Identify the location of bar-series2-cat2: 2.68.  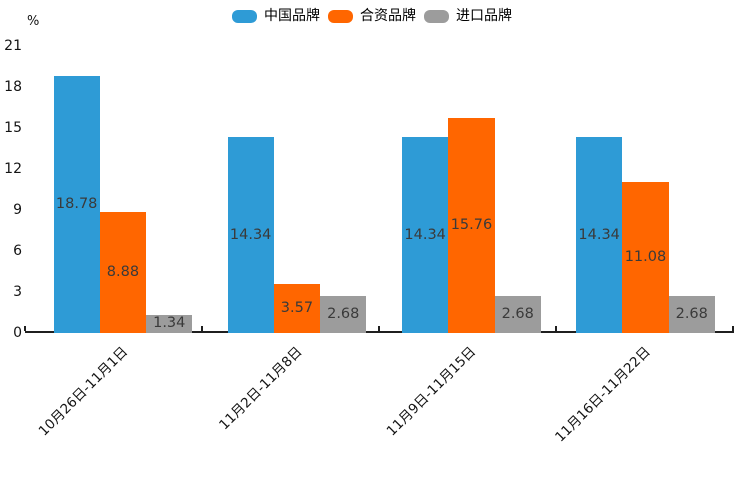
(517, 314).